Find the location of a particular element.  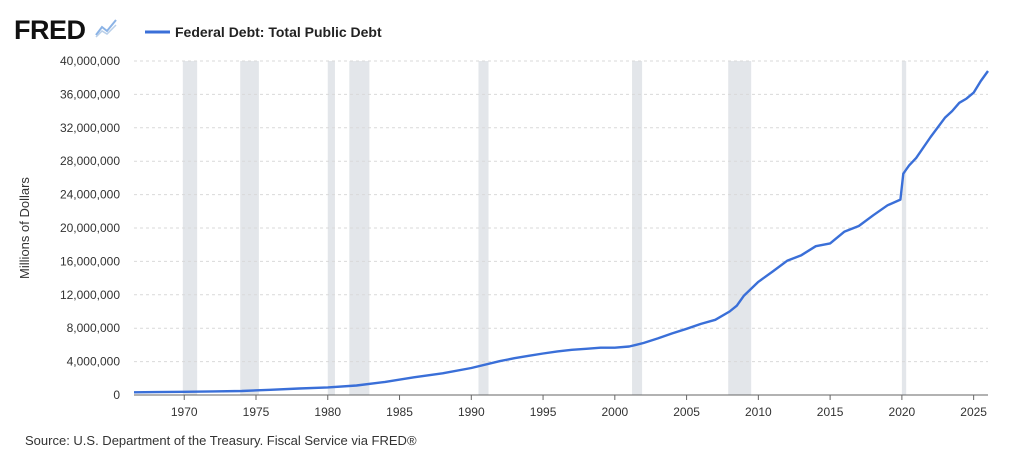

y-axis-label: Millions of Dollars is located at coordinates (24, 228).